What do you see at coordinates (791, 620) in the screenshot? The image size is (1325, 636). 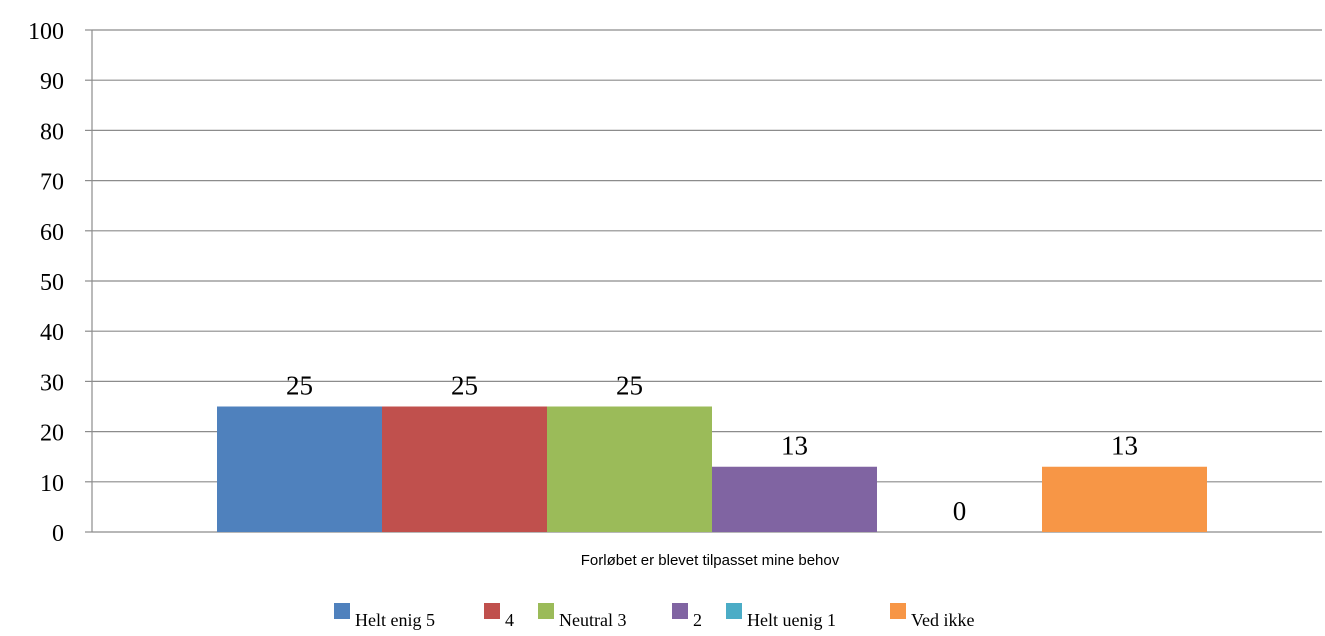 I see `legend-label: Helt uenig 1` at bounding box center [791, 620].